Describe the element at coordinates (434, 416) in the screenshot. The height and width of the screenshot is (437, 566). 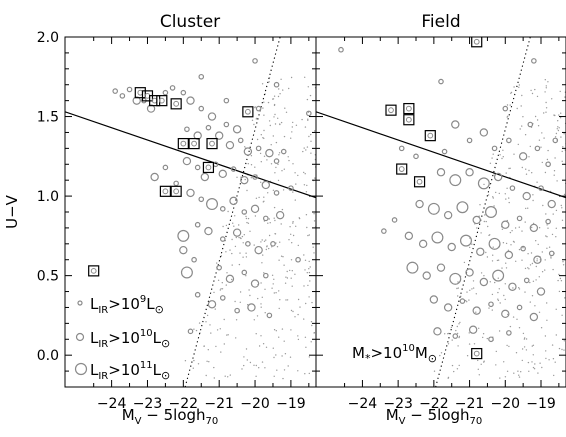
I see `x-axis-label-field: MV − 5logh70` at that location.